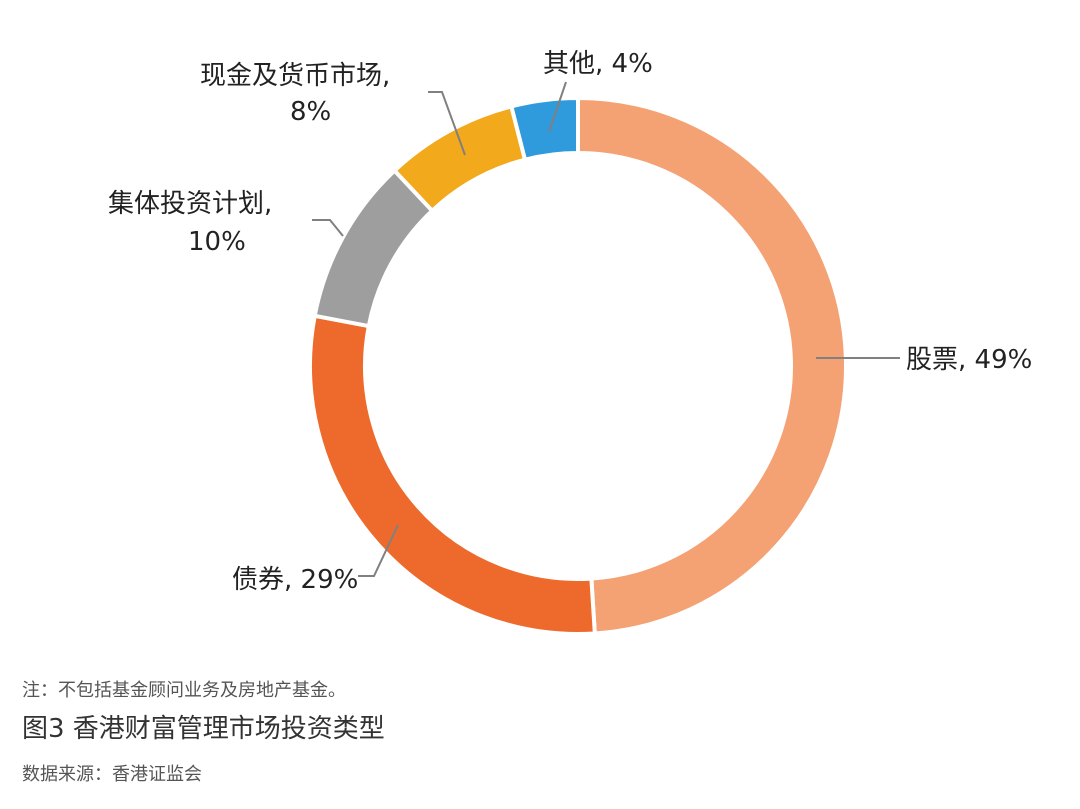  What do you see at coordinates (217, 242) in the screenshot?
I see `slice-value-3: 10%` at bounding box center [217, 242].